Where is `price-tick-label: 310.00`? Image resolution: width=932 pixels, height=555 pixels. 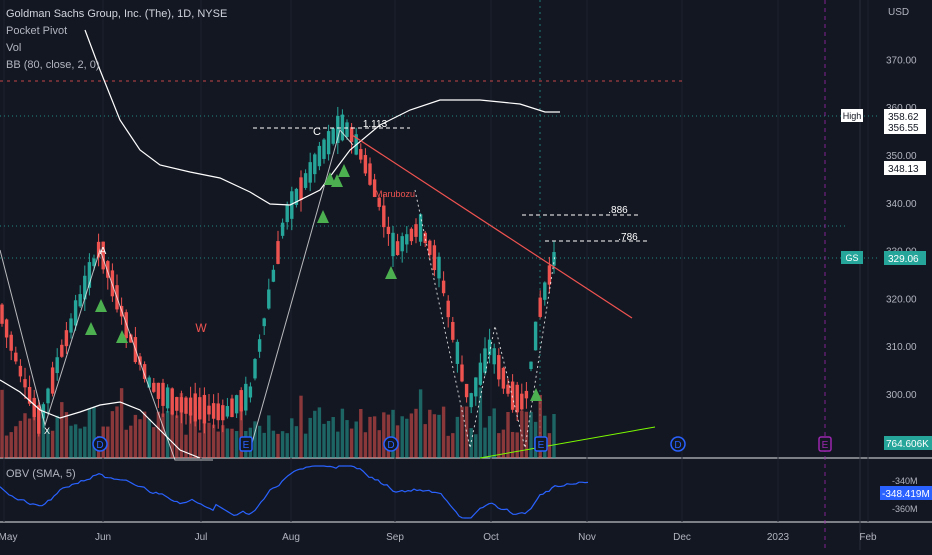 price-tick-label: 310.00 is located at coordinates (901, 347).